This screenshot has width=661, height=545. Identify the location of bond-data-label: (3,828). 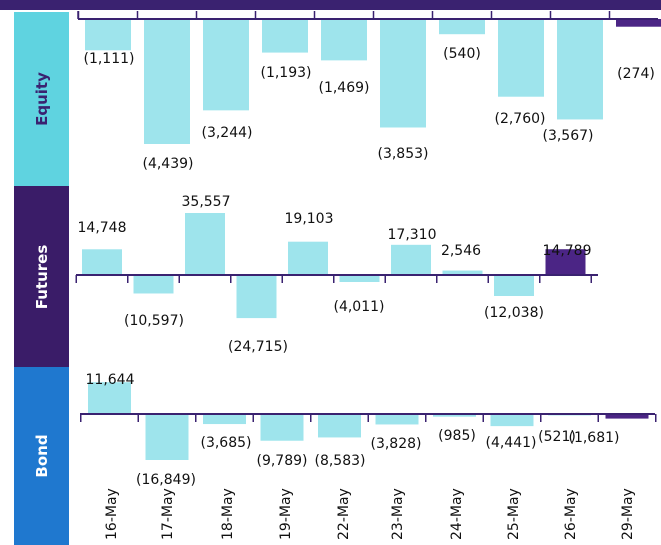
(395, 444).